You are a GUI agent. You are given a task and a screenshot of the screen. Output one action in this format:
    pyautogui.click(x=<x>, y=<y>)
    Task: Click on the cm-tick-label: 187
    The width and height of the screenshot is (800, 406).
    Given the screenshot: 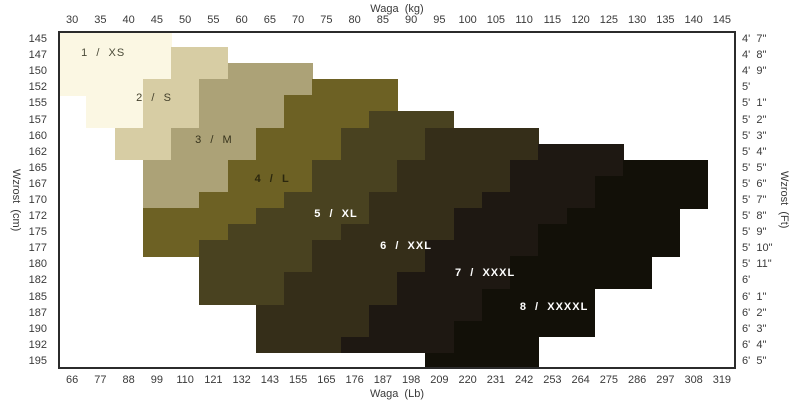 What is the action you would take?
    pyautogui.click(x=37, y=312)
    